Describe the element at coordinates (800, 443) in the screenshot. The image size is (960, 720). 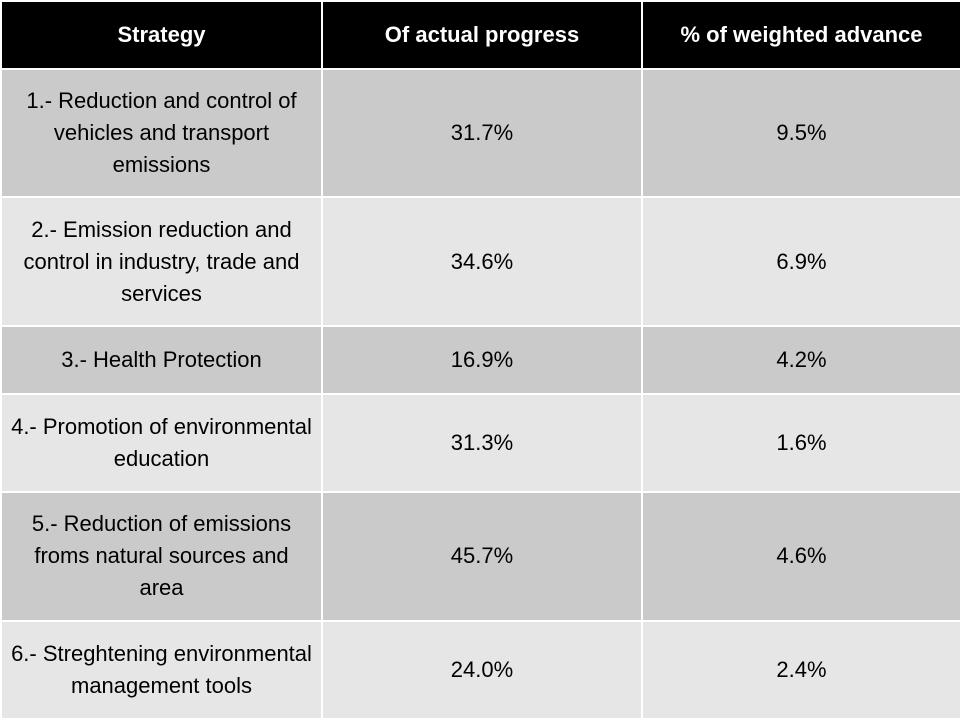
I see `cell-weighted-advance: 1.6%` at that location.